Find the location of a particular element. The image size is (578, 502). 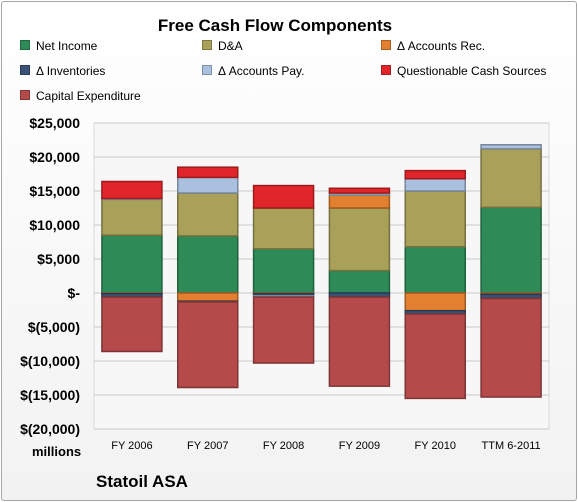

units-label: millions is located at coordinates (57, 451).